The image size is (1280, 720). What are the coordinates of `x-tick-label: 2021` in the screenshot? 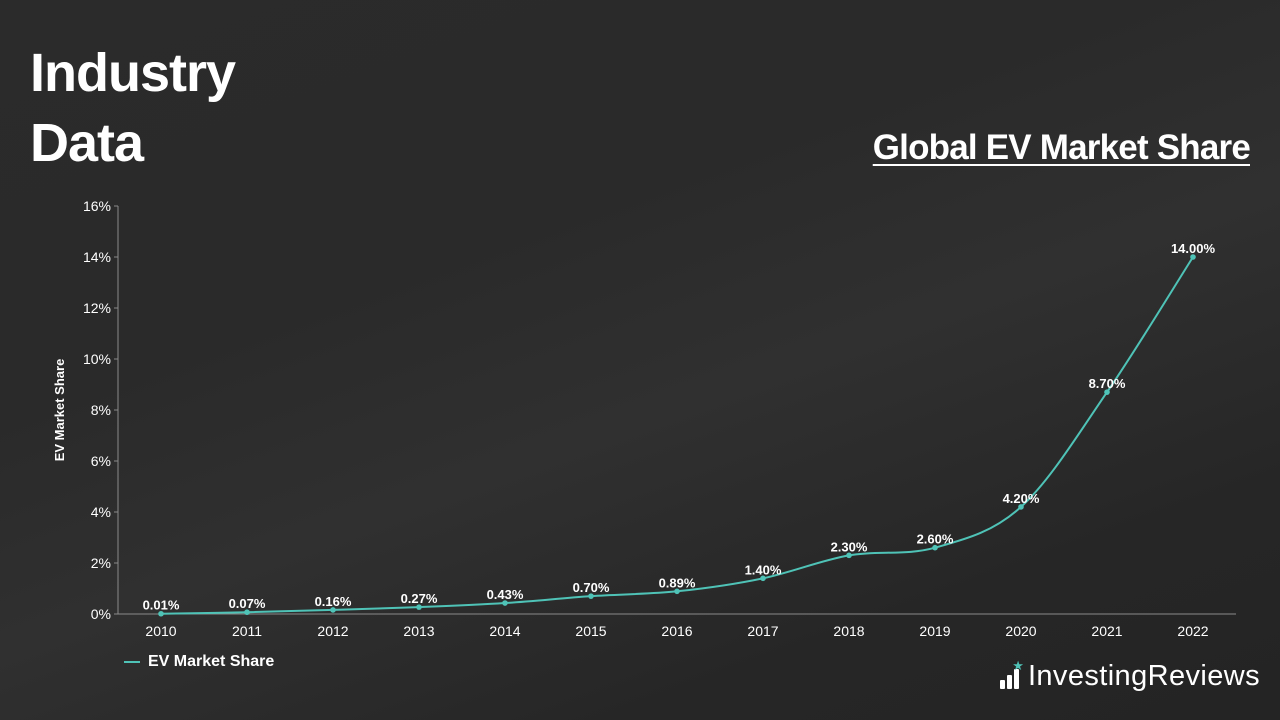 It's located at (1106, 631).